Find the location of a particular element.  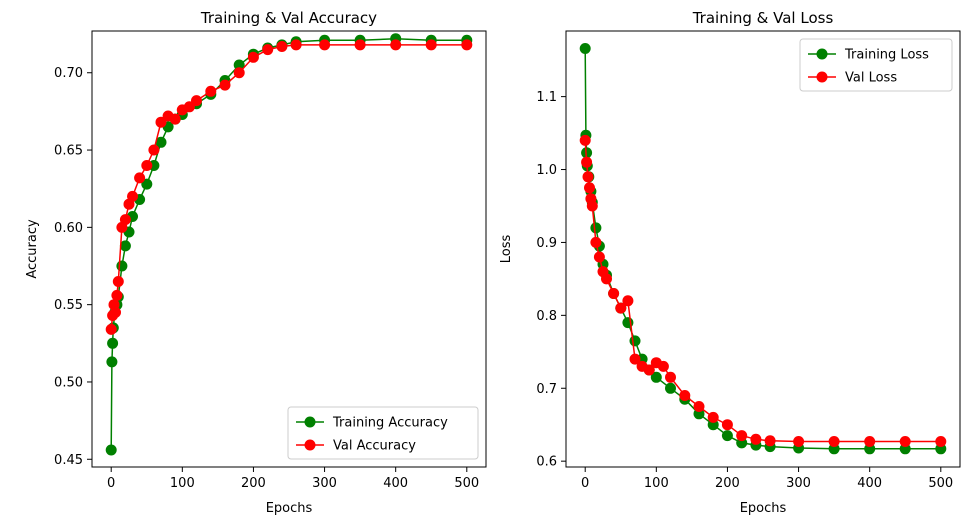

y-axis-label: Accuracy is located at coordinates (32, 249).